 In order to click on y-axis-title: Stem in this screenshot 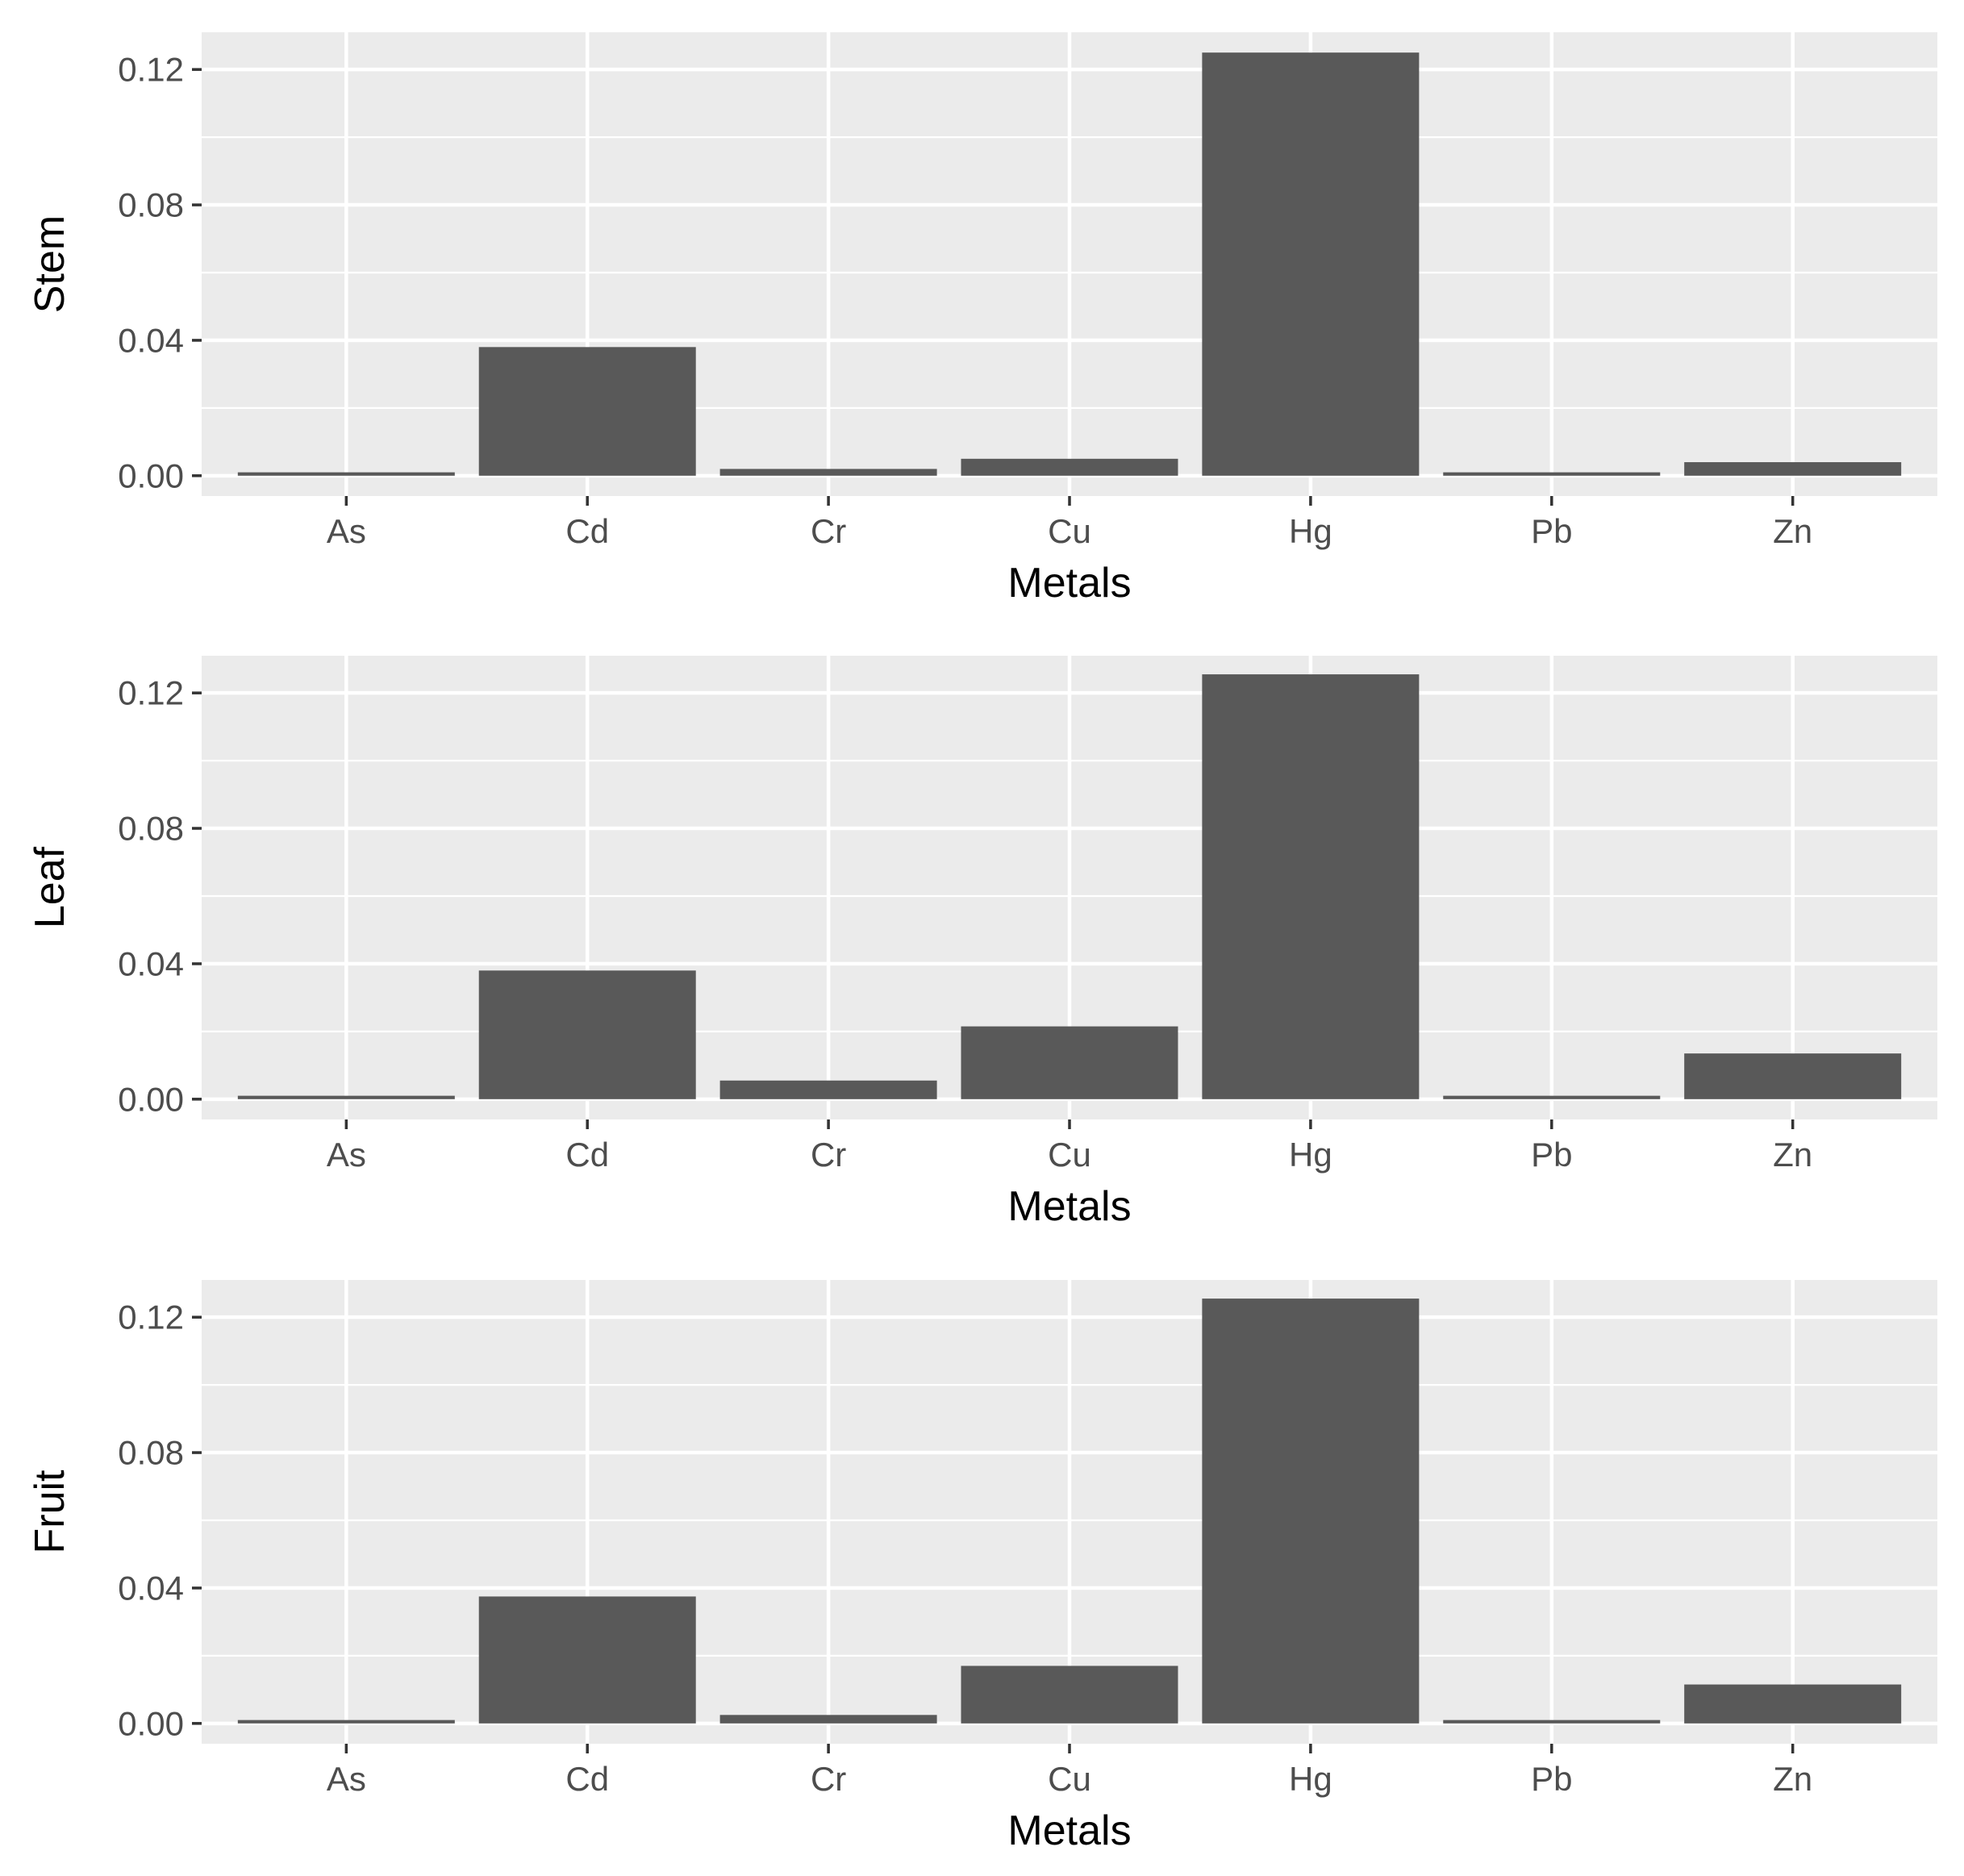, I will do `click(50, 264)`.